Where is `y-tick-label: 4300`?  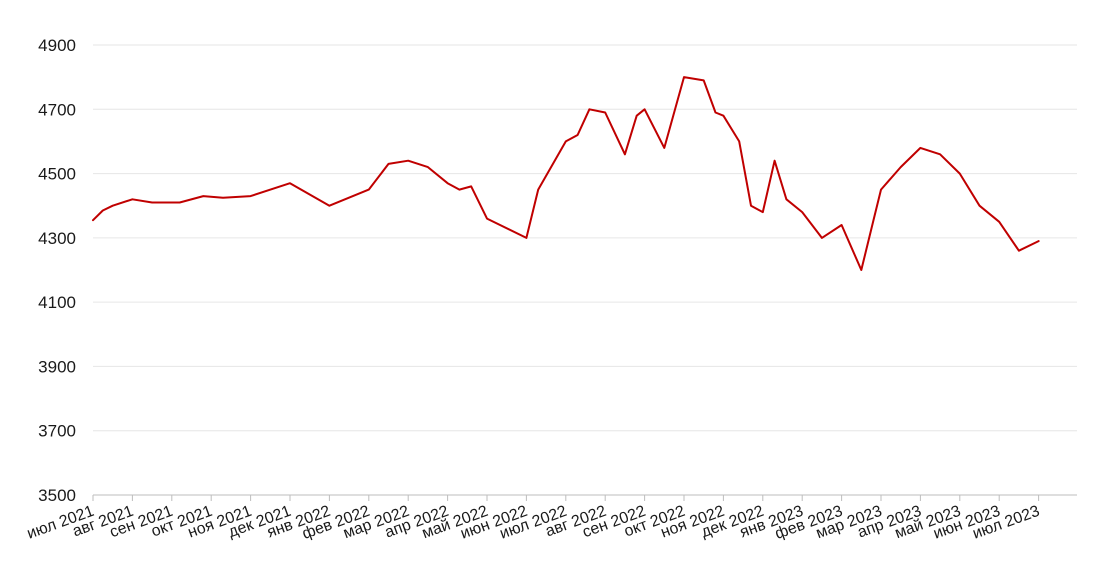
y-tick-label: 4300 is located at coordinates (57, 238).